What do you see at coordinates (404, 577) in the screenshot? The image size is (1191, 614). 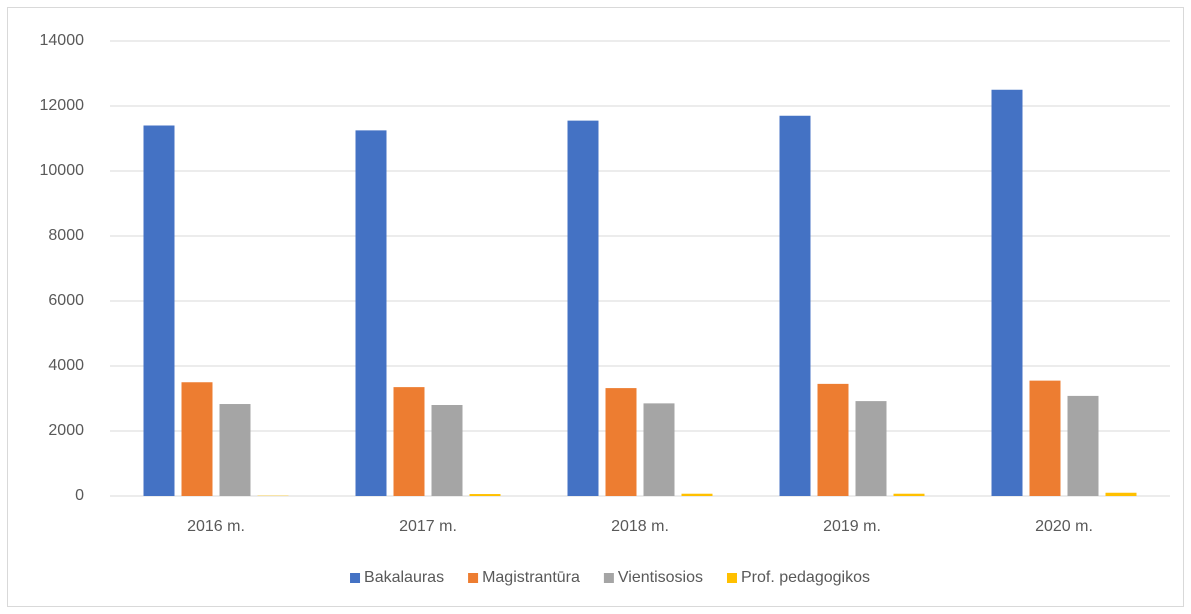 I see `legend-label: Bakalauras` at bounding box center [404, 577].